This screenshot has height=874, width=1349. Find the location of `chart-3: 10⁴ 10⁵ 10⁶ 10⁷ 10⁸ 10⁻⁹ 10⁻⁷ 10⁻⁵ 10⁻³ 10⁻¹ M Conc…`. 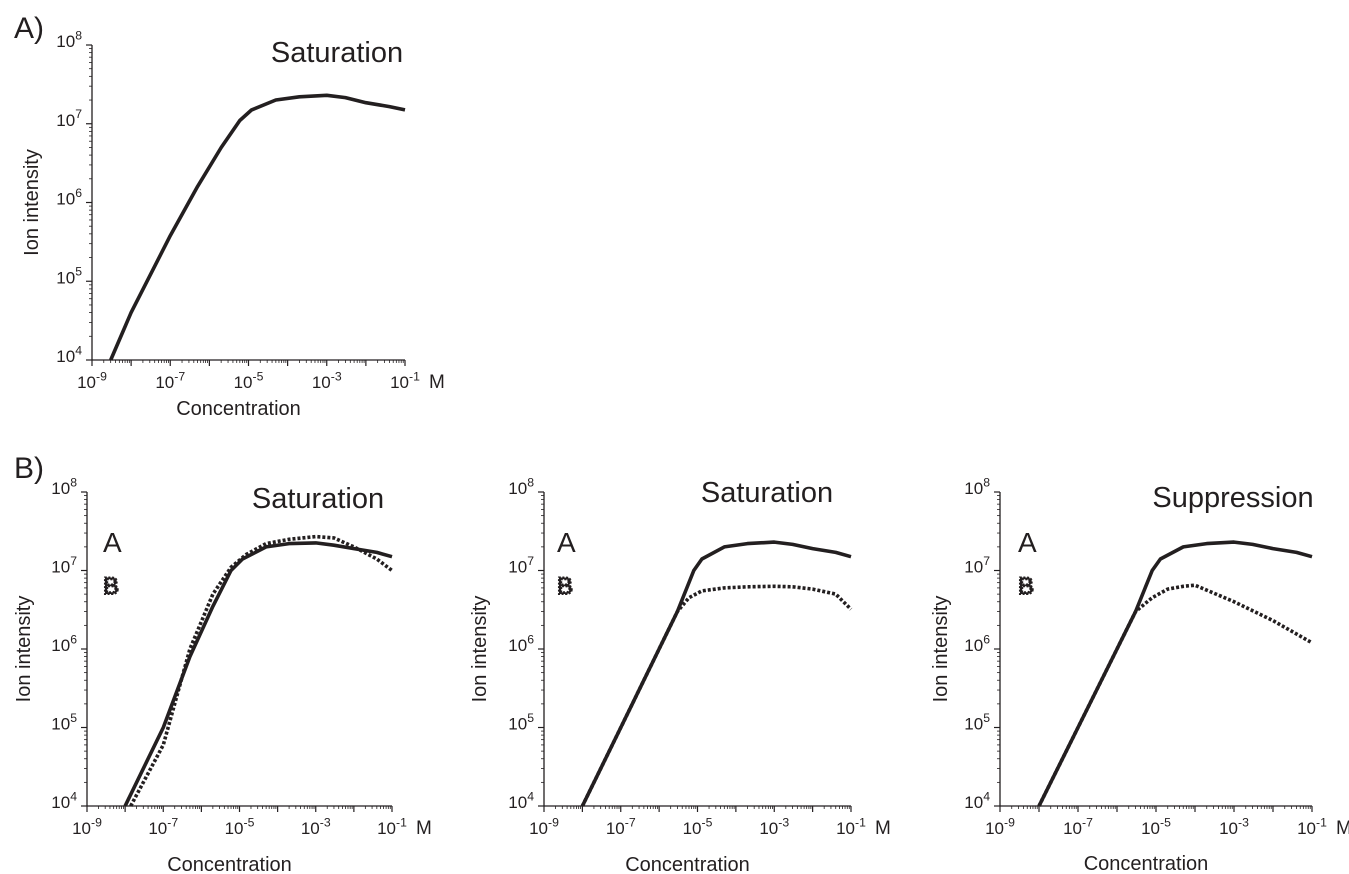

chart-3: 10⁴ 10⁵ 10⁶ 10⁷ 10⁸ 10⁻⁹ 10⁻⁷ 10⁻⁵ 10⁻³ 10⁻¹ M Conc… is located at coordinates (680, 674).